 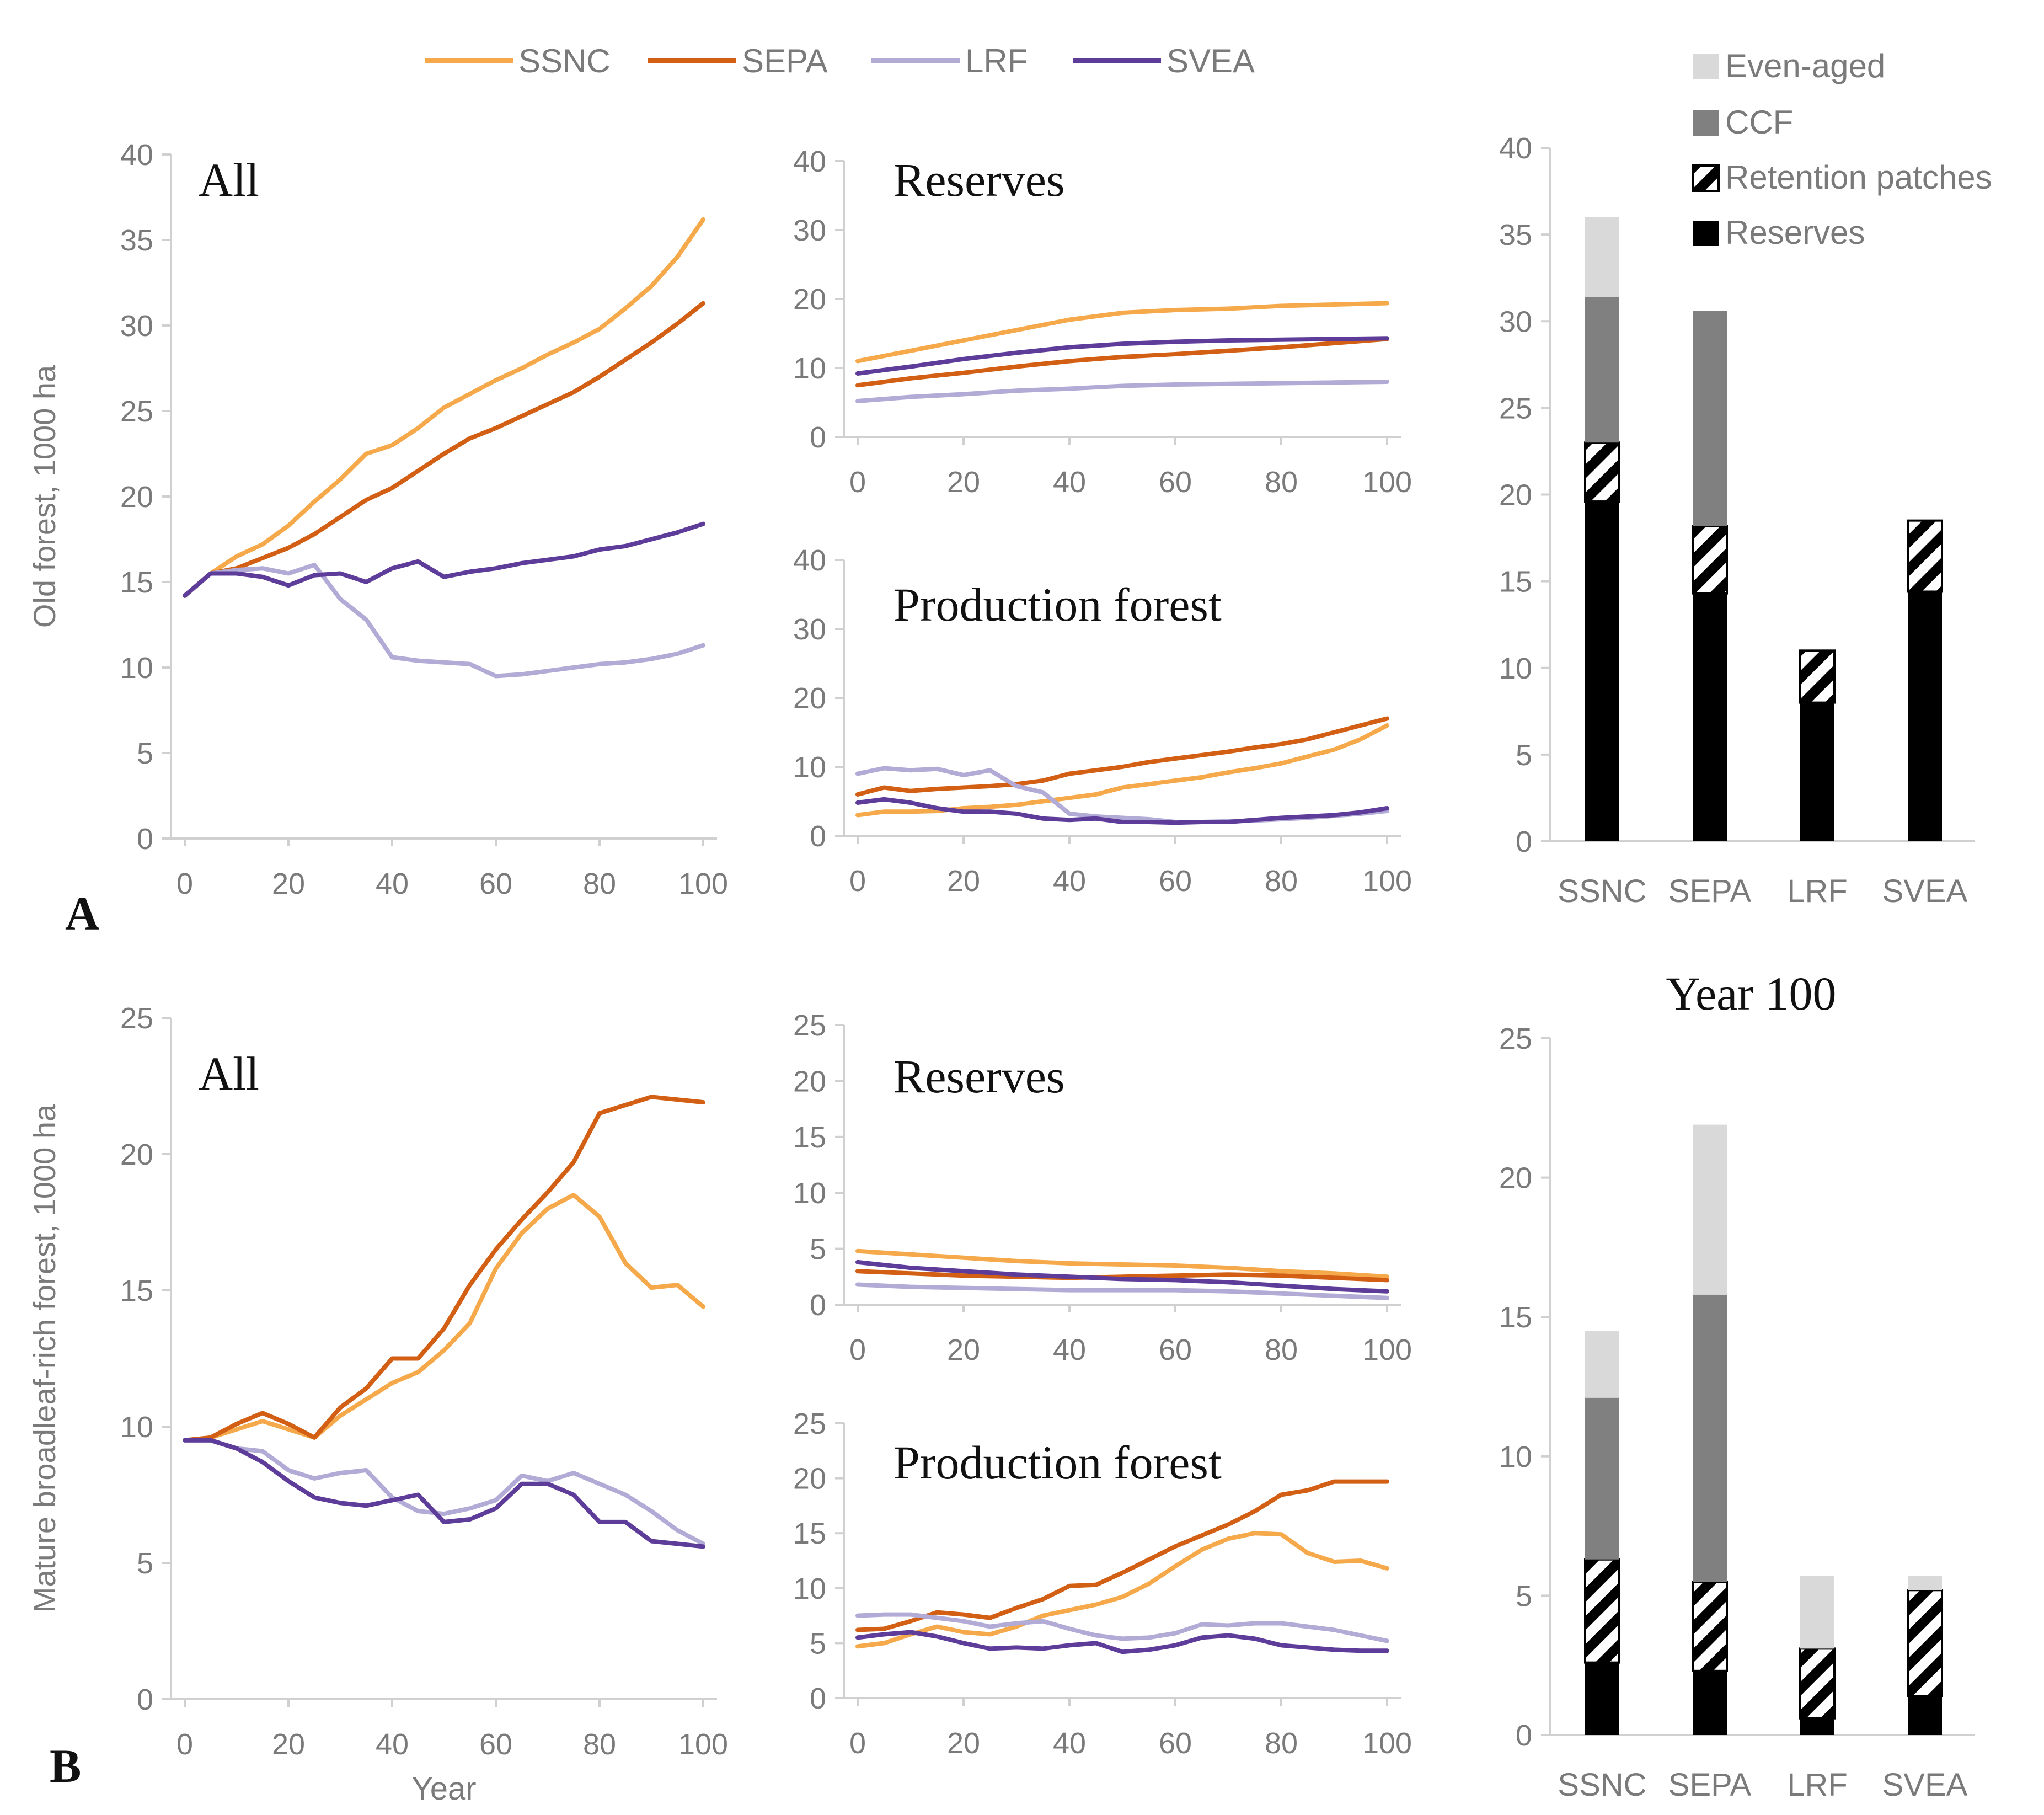 I want to click on a-res-xtick-label: 20, so click(x=964, y=482).